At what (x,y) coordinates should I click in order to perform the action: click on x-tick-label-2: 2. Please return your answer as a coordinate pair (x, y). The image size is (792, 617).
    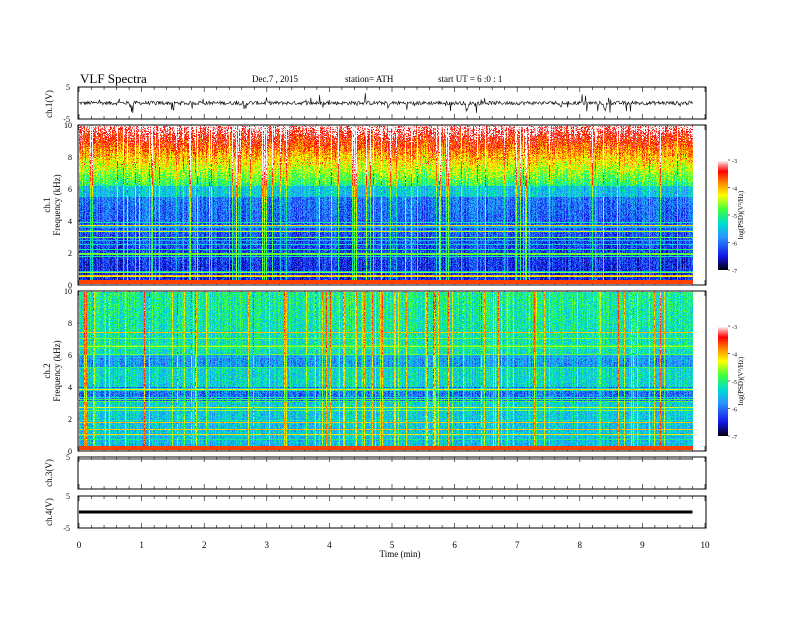
    Looking at the image, I should click on (204, 545).